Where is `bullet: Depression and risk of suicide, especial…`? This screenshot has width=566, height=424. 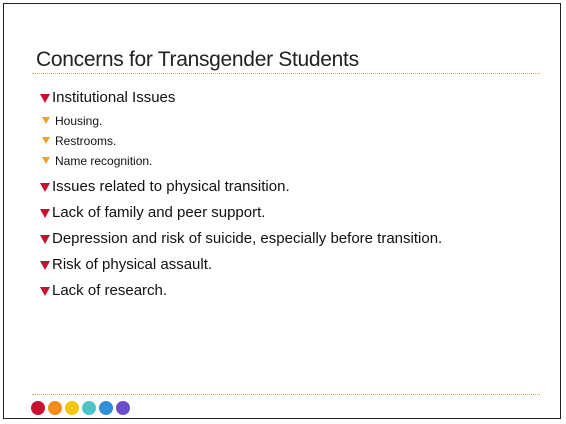 bullet: Depression and risk of suicide, especial… is located at coordinates (256, 239).